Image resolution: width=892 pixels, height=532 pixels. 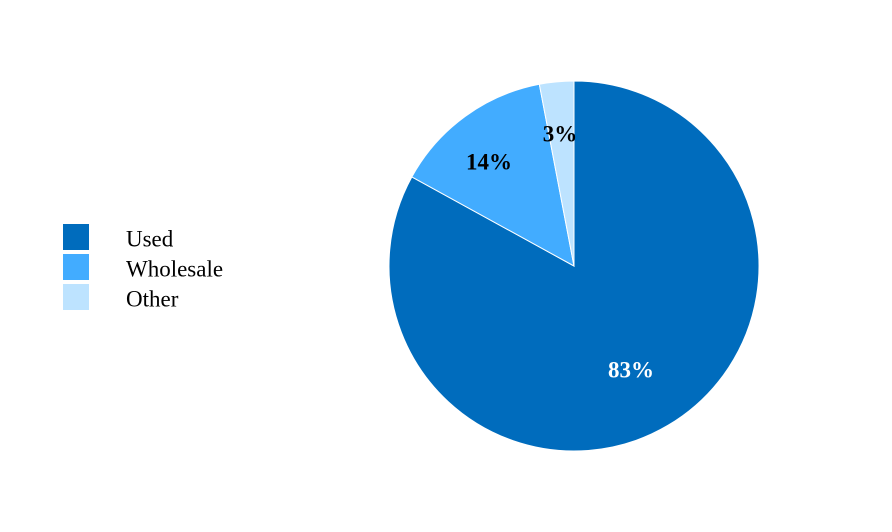 I want to click on pie-data-labels: 83% 14% 3%, so click(x=560, y=252).